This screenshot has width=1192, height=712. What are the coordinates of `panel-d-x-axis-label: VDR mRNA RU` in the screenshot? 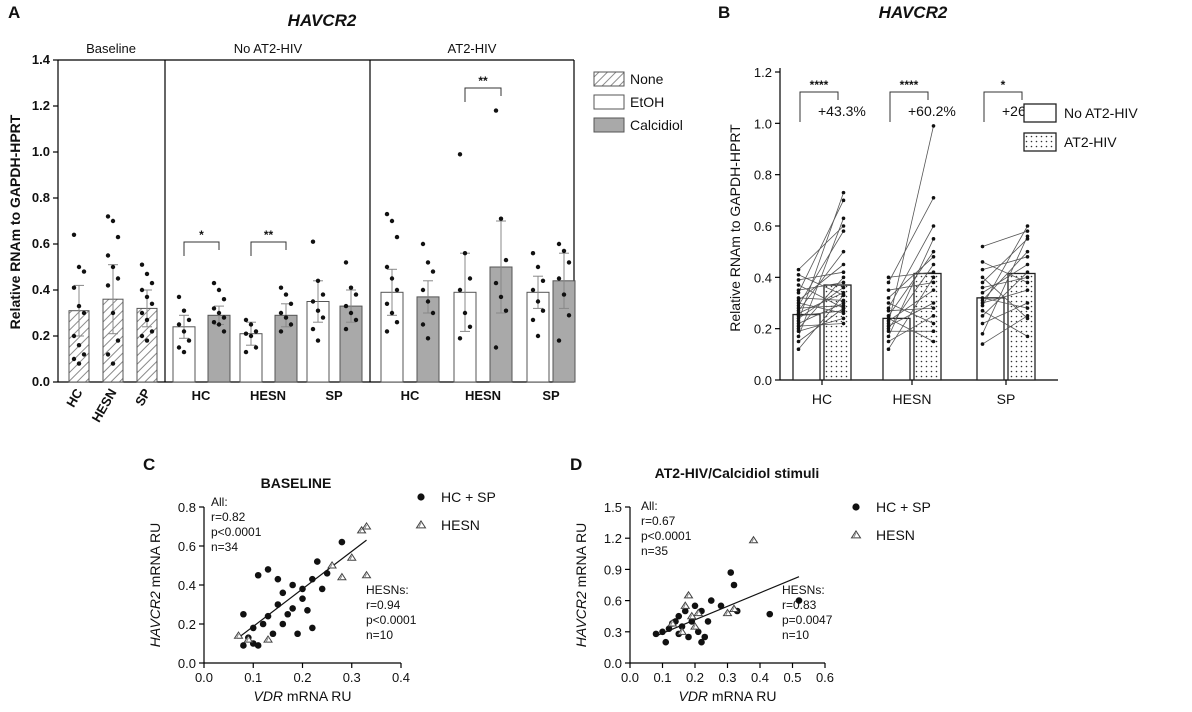 It's located at (727, 696).